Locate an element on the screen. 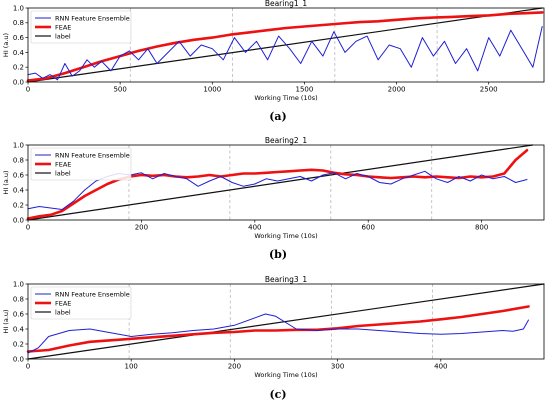 This screenshot has height=406, width=550. chart-title: Bearing3_1 is located at coordinates (286, 279).